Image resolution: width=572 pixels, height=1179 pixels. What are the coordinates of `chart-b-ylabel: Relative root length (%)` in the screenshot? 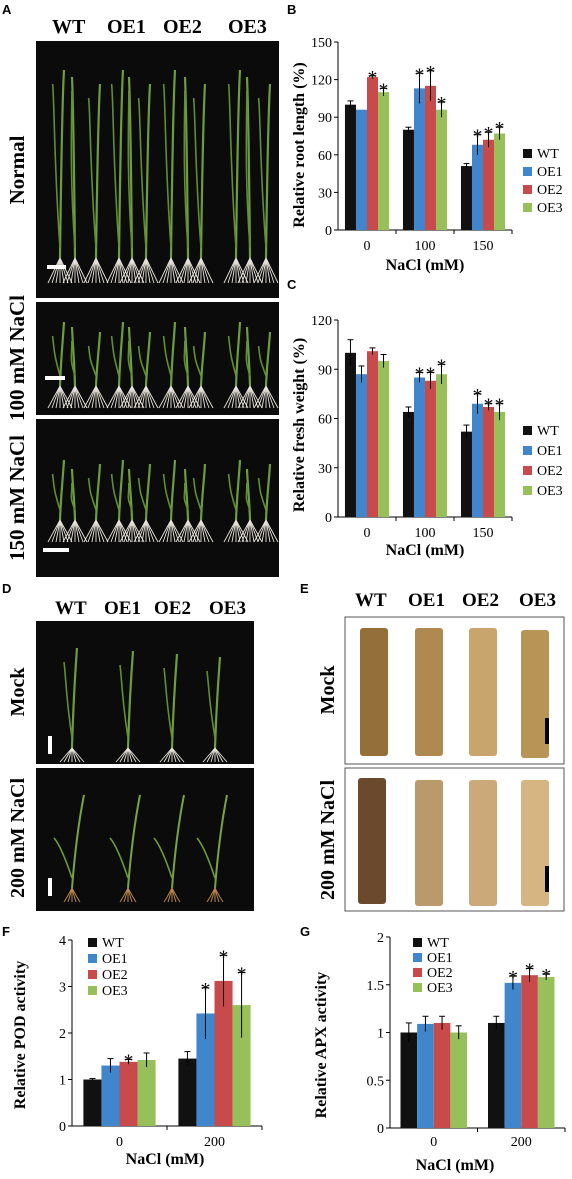 It's located at (299, 144).